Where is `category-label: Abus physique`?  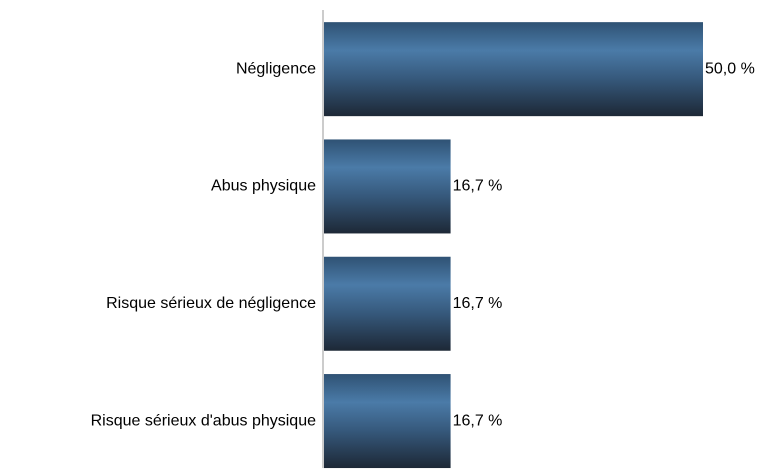 category-label: Abus physique is located at coordinates (263, 186).